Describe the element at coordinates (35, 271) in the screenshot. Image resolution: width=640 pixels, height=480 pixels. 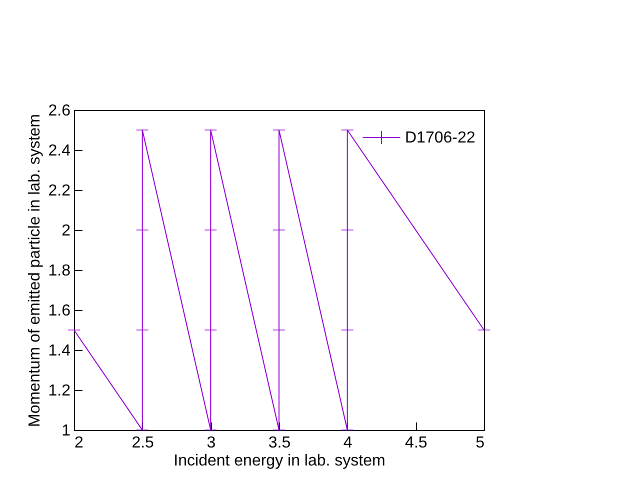
I see `y-axis-title: Momentum of emitted particle in lab. system` at that location.